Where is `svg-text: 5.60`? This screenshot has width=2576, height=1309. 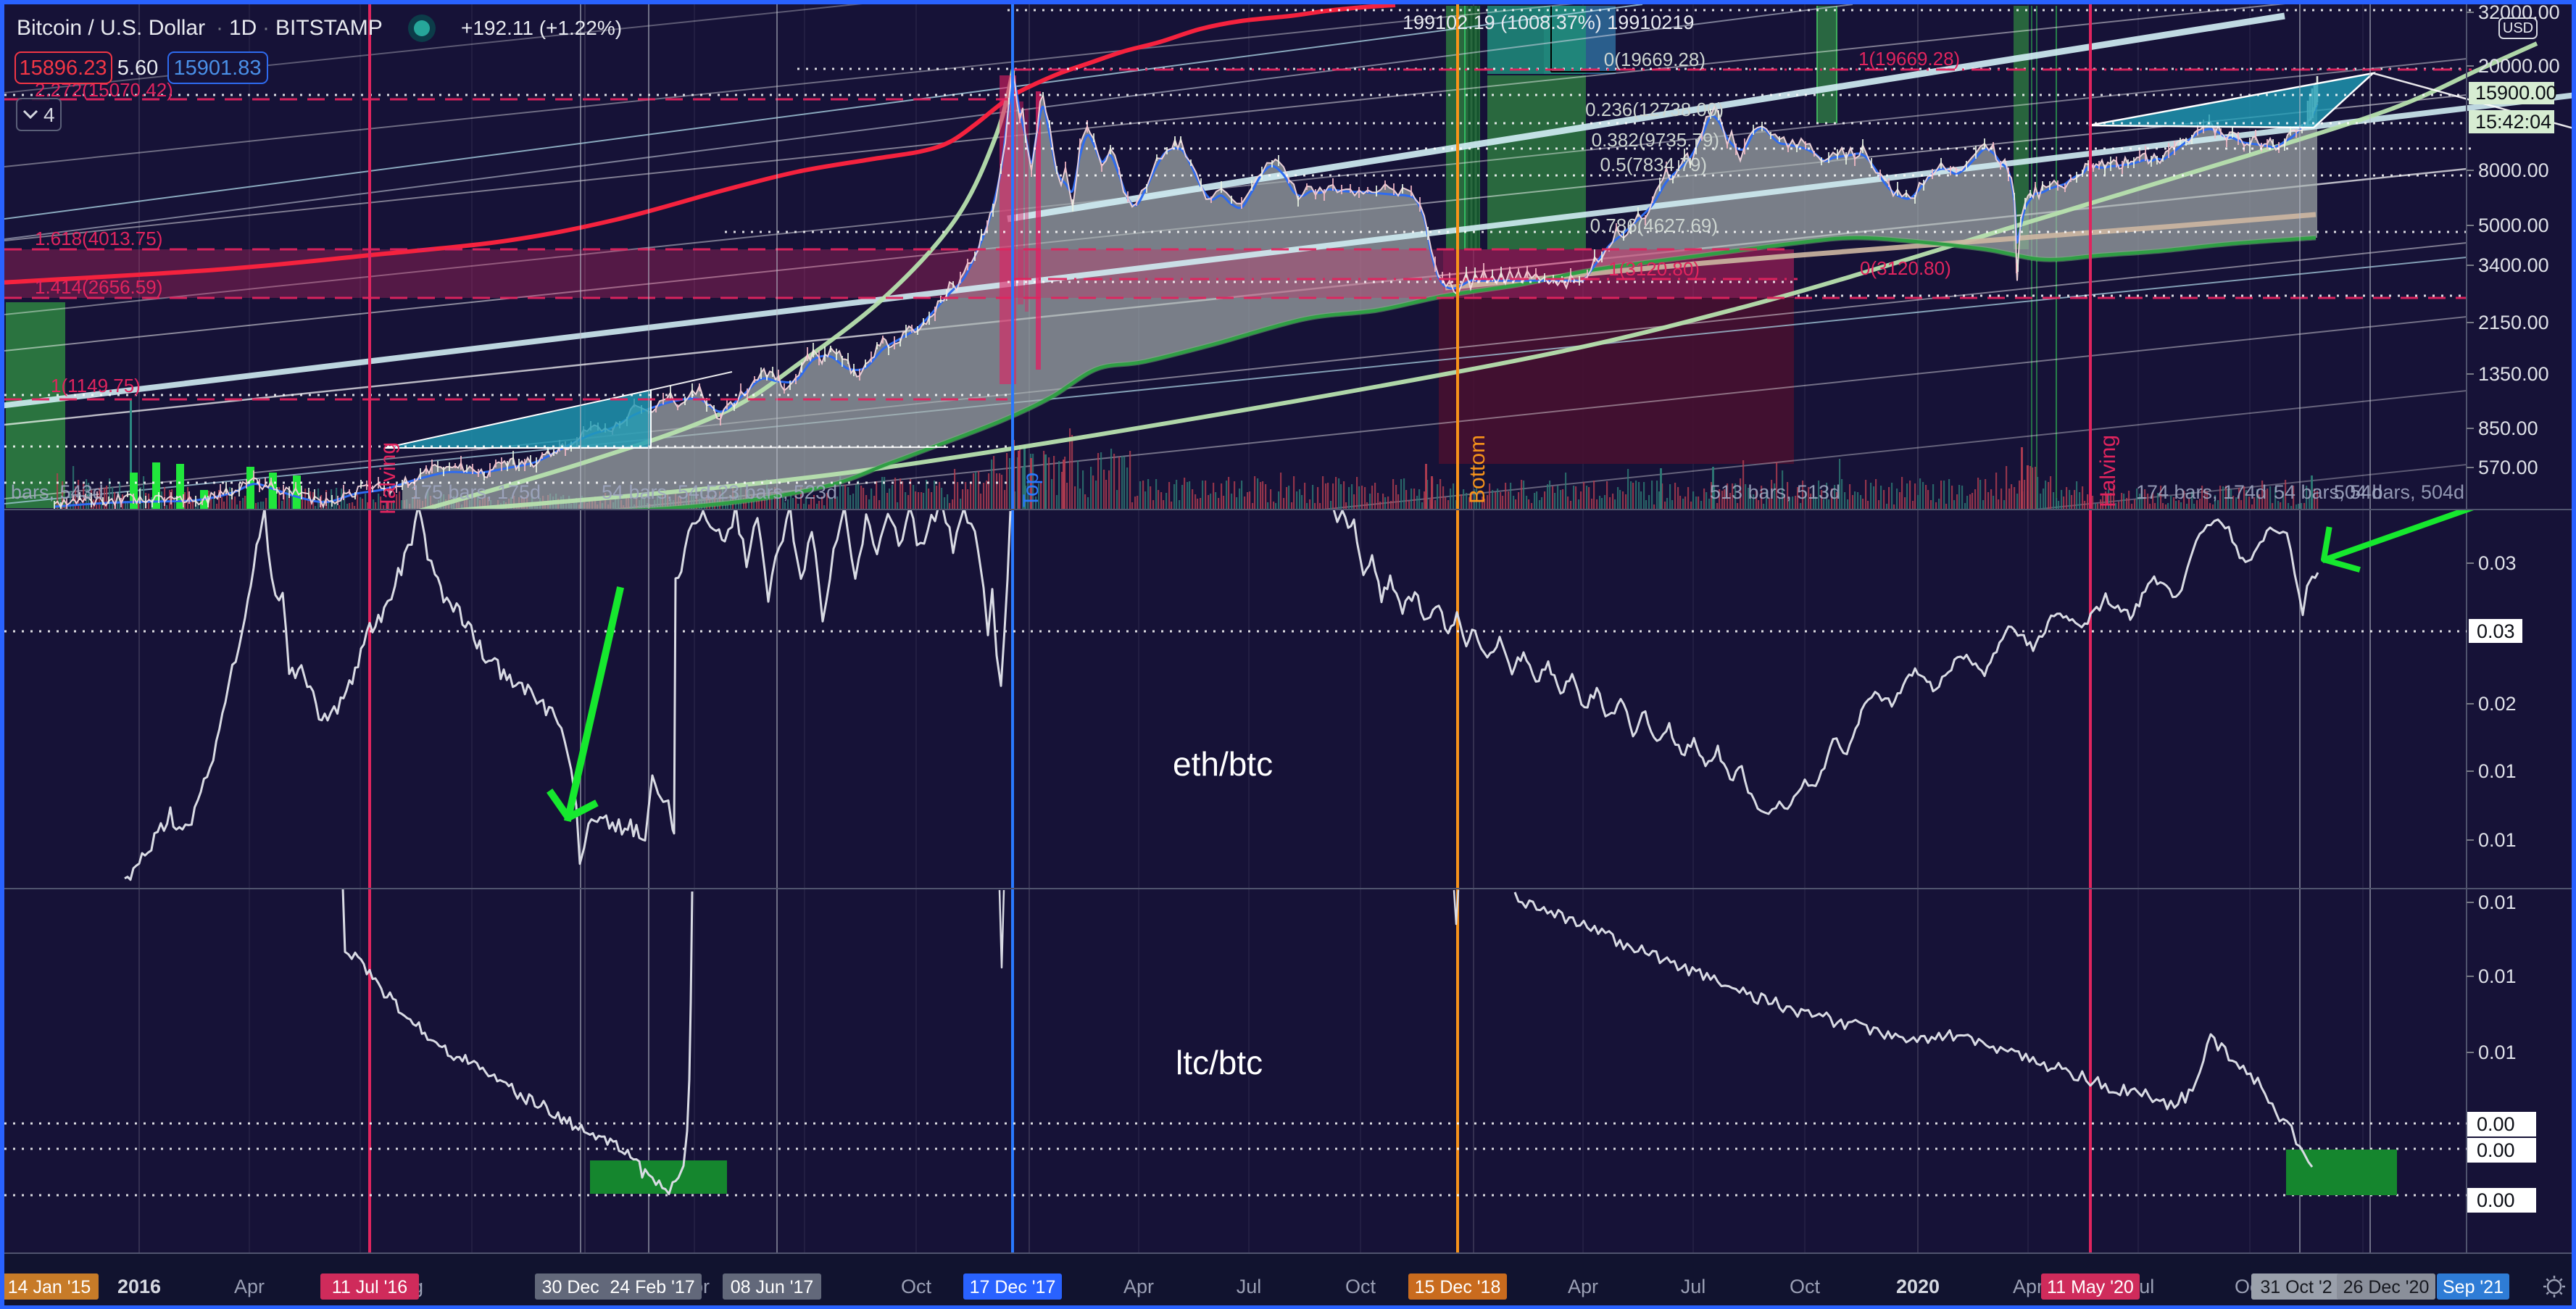 svg-text: 5.60 is located at coordinates (137, 68).